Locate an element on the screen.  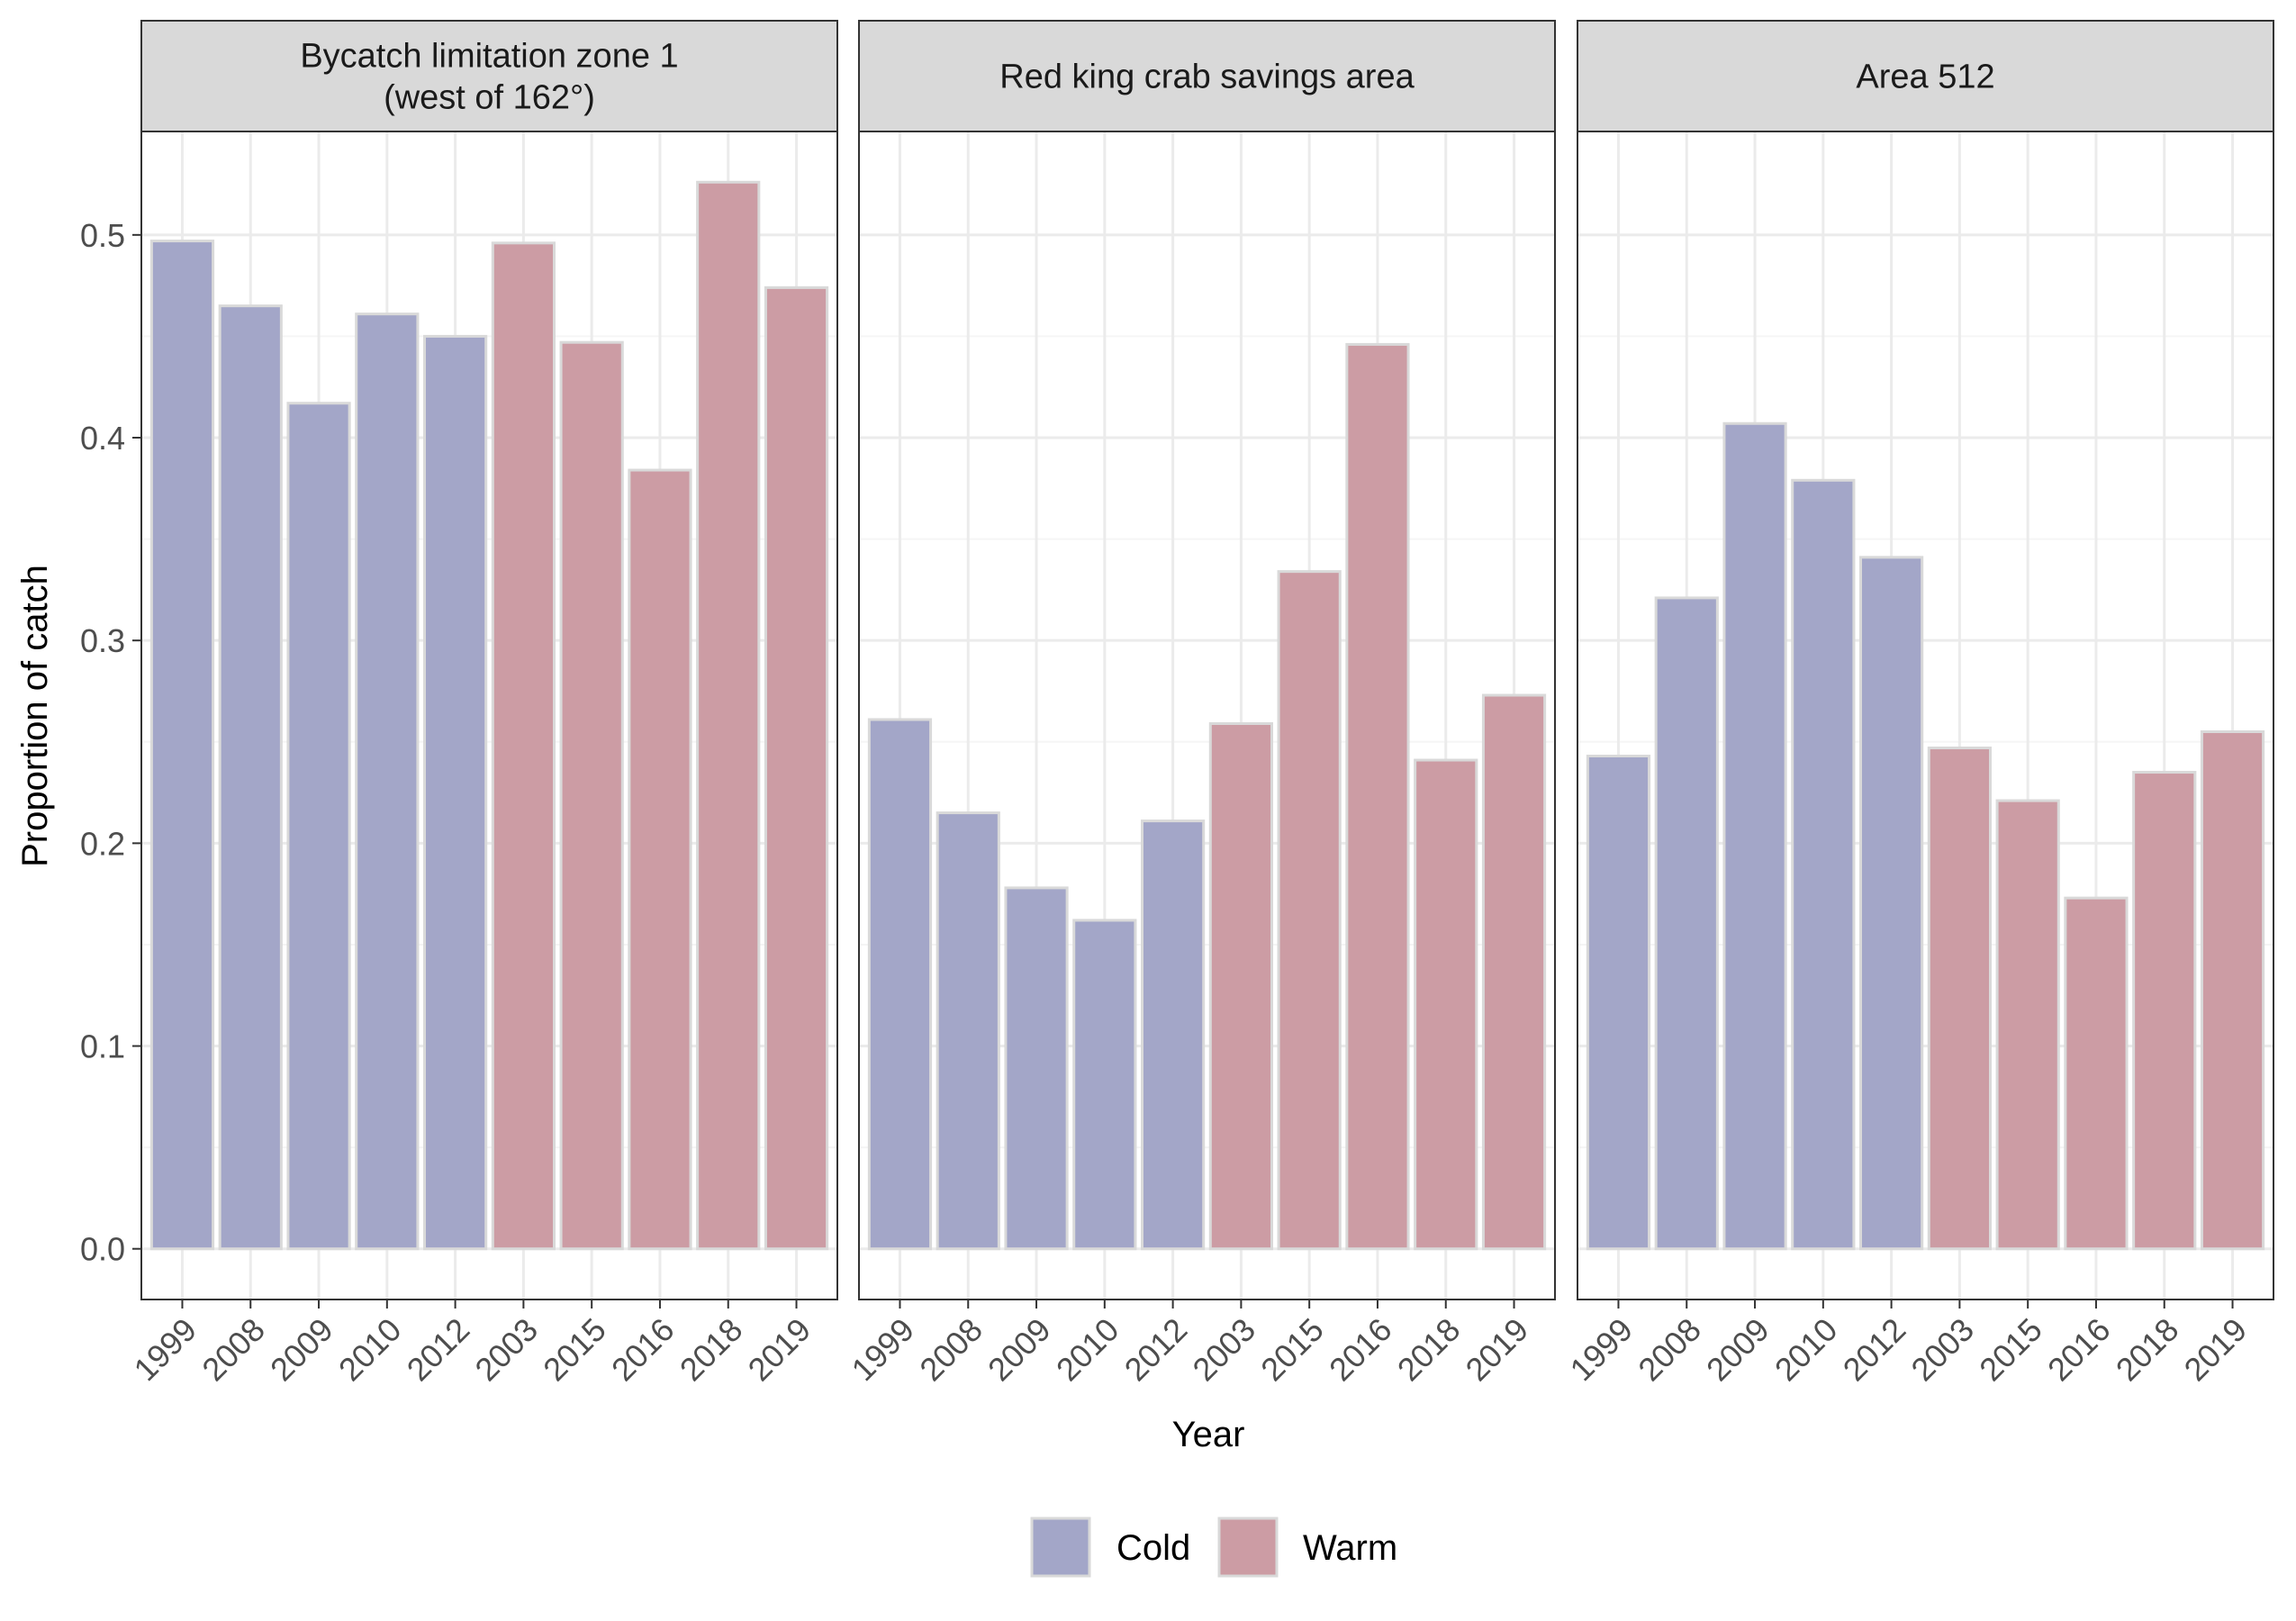
y-axis-title: Proportion of catch is located at coordinates (35, 716).